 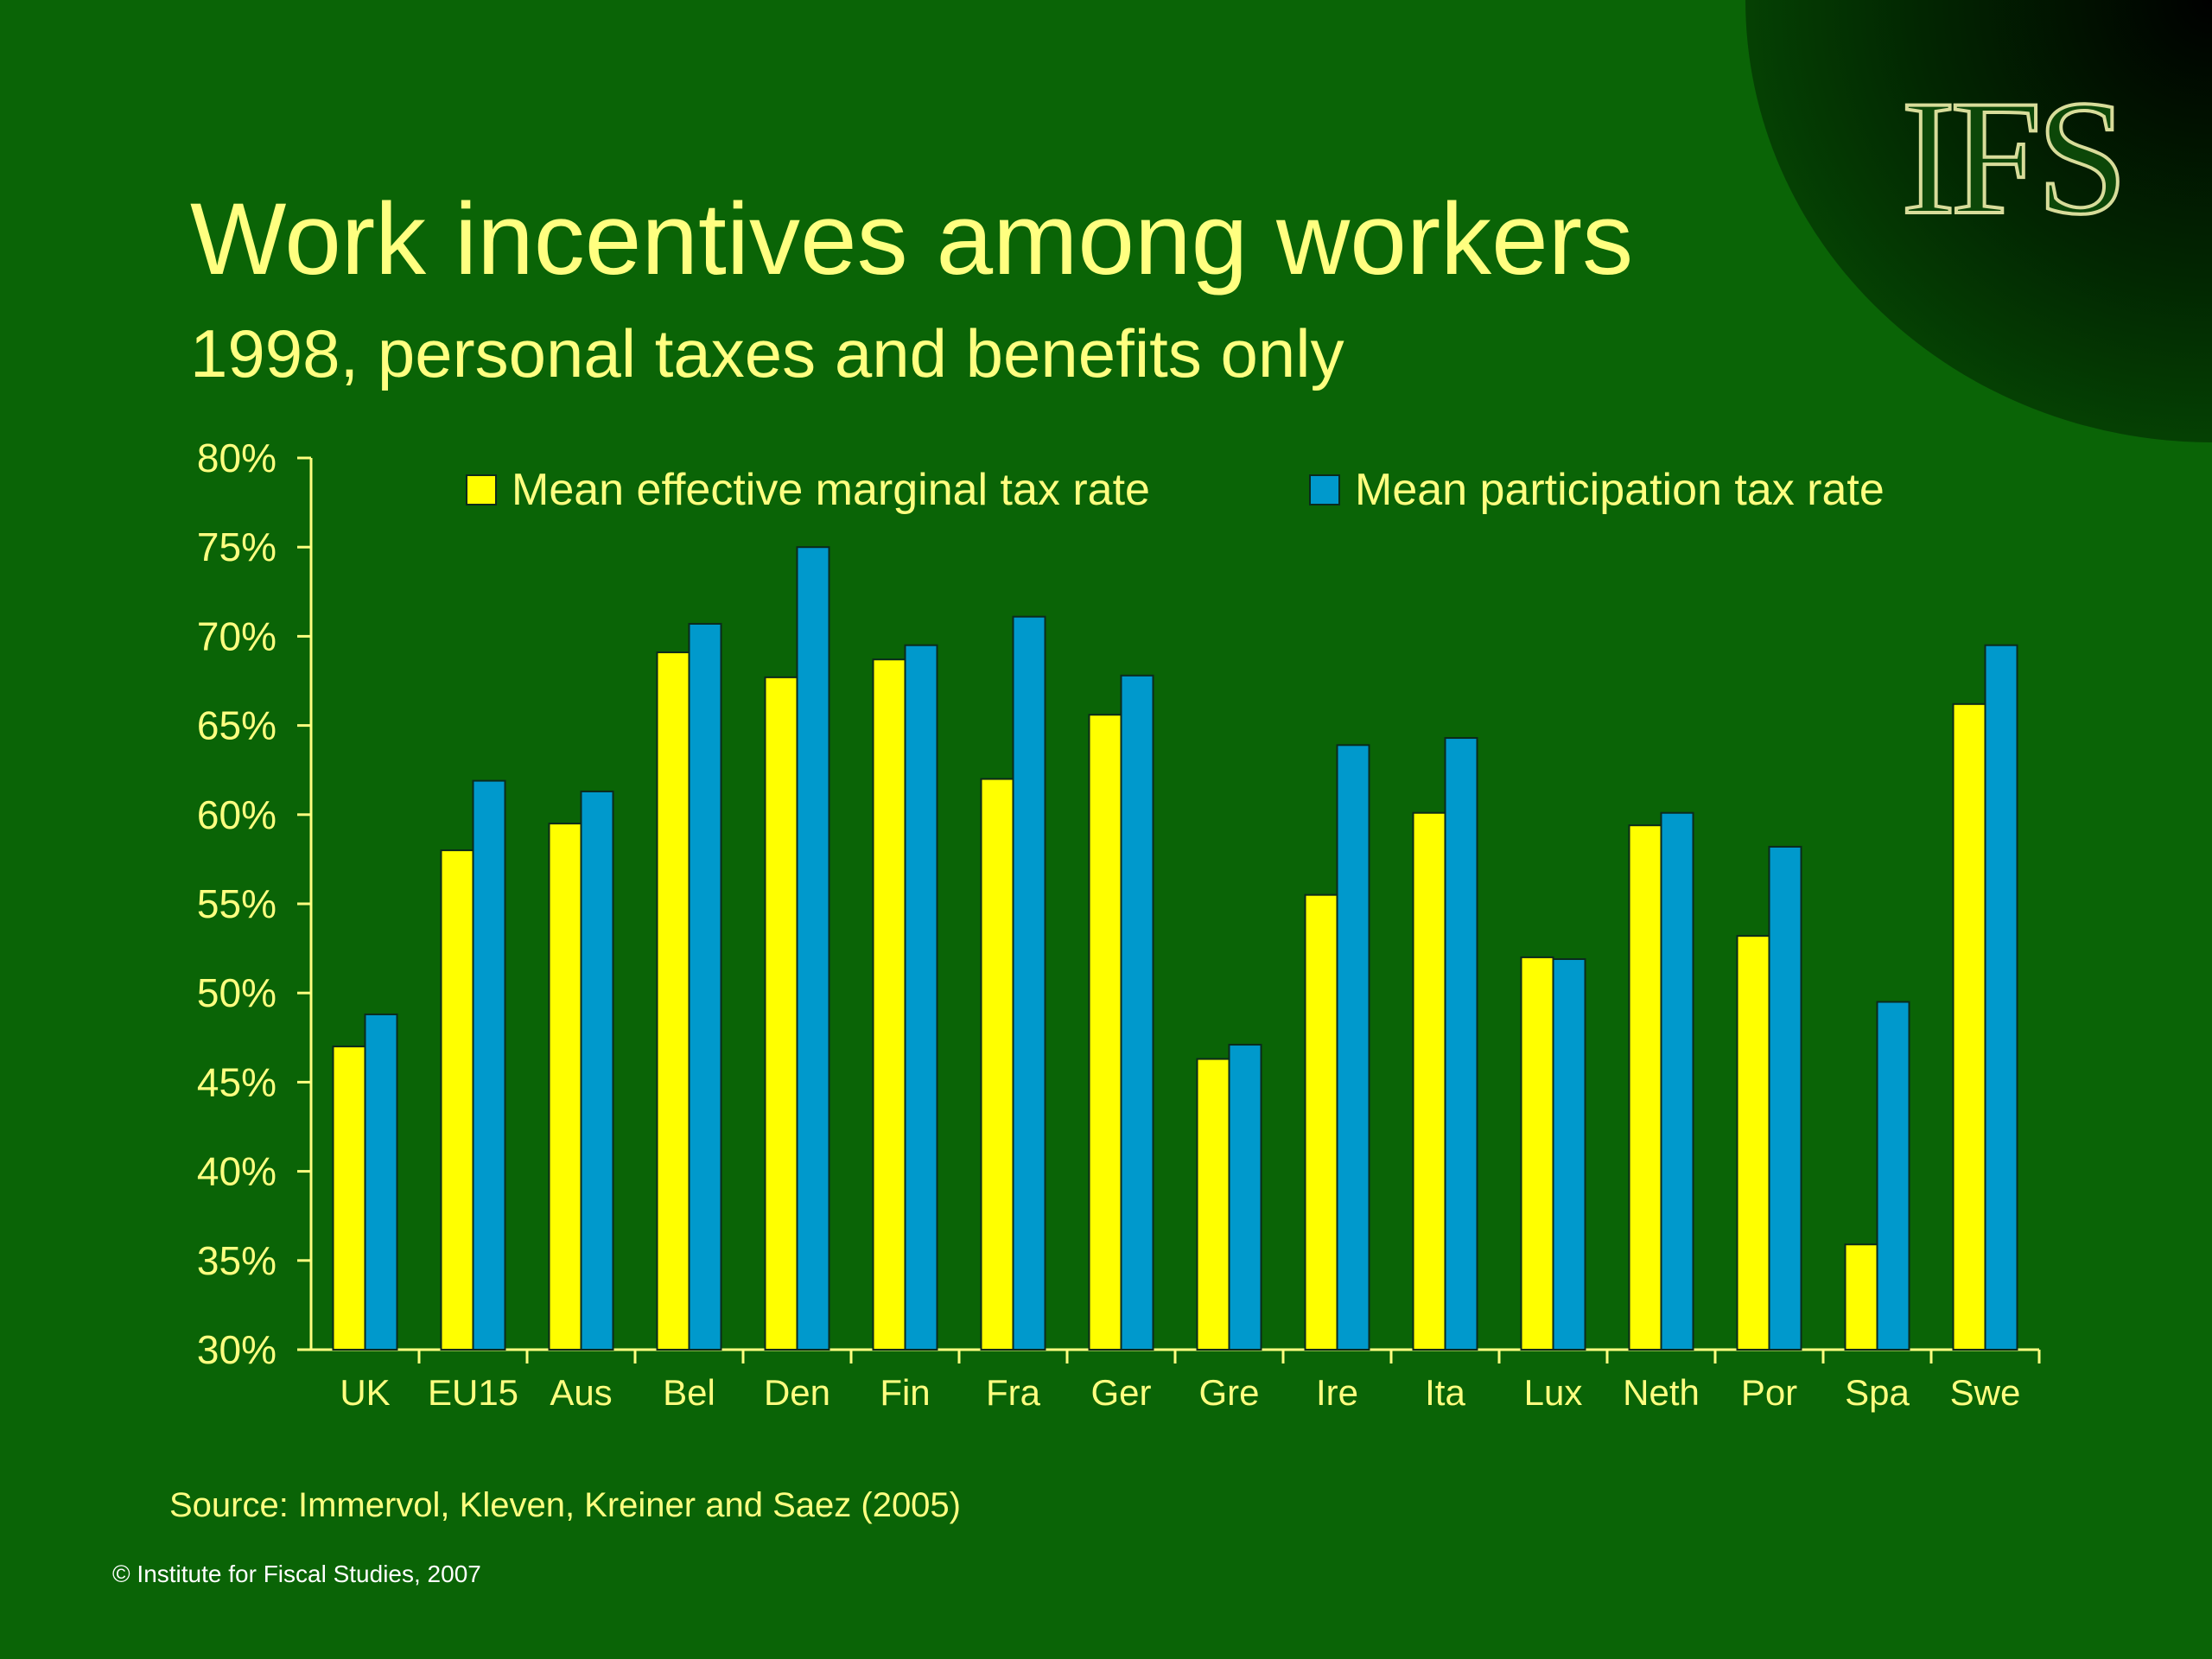 What do you see at coordinates (581, 1392) in the screenshot?
I see `x-tick-label: Aus` at bounding box center [581, 1392].